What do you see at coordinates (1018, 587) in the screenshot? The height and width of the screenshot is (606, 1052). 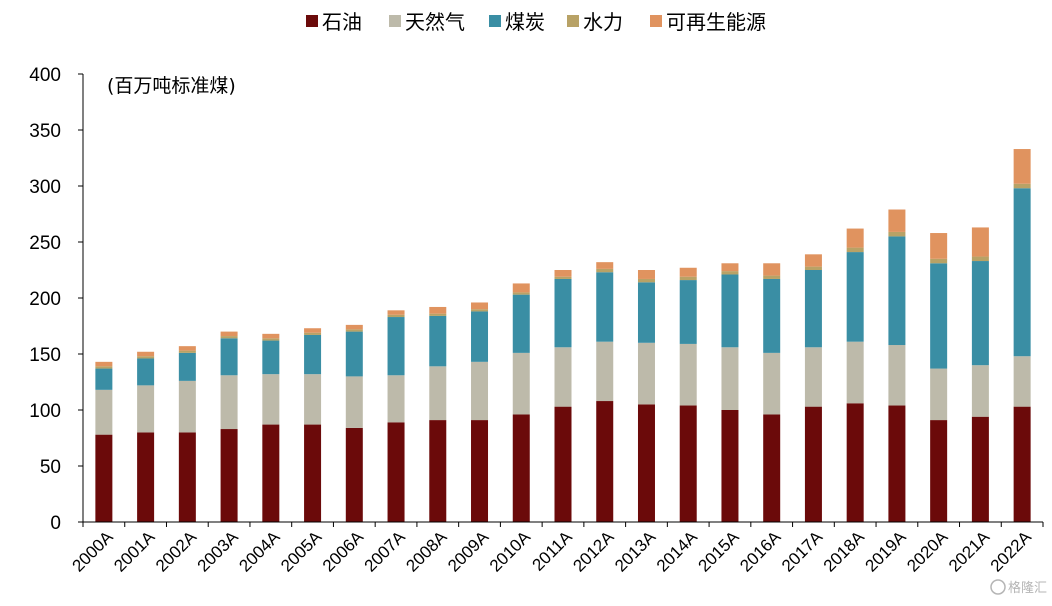 I see `watermark: 格隆汇` at bounding box center [1018, 587].